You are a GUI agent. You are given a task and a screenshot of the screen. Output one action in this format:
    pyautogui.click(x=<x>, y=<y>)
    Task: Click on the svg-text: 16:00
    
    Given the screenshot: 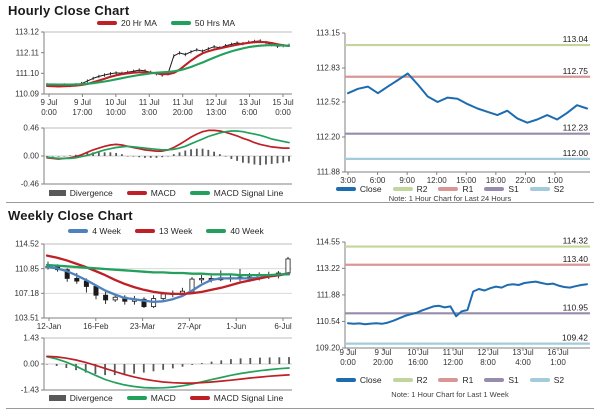 What is the action you would take?
    pyautogui.click(x=418, y=362)
    